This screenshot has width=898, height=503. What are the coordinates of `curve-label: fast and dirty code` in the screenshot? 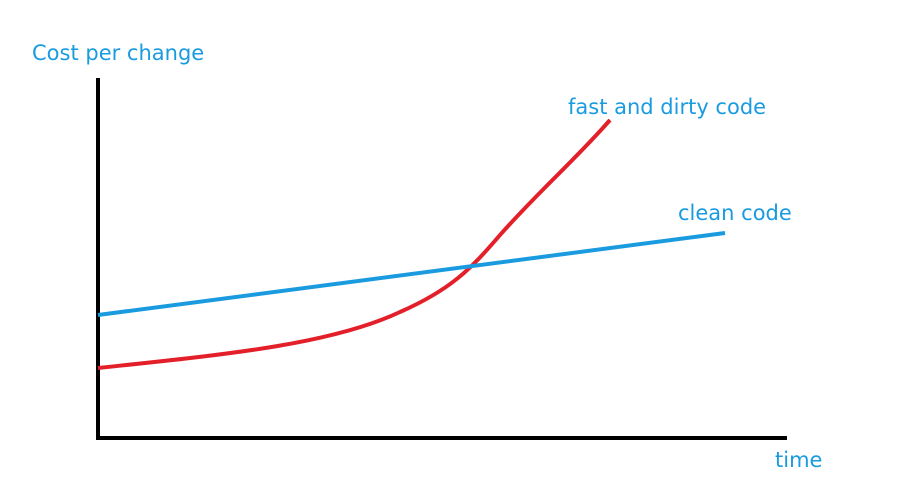 It's located at (667, 107).